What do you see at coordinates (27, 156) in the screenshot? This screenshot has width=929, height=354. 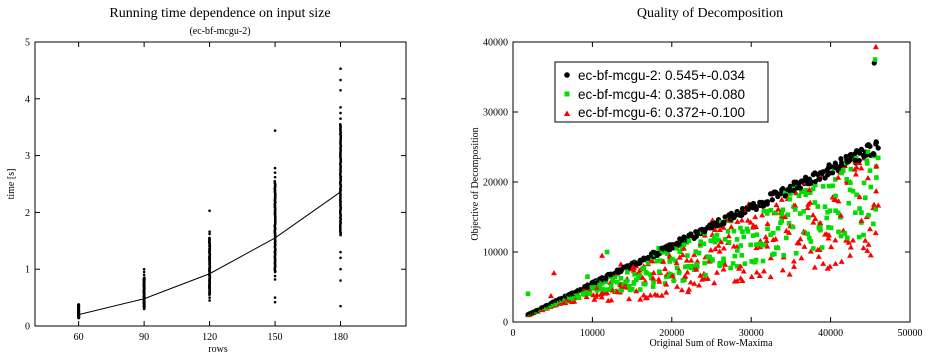 I see `y-tick-label: 3` at bounding box center [27, 156].